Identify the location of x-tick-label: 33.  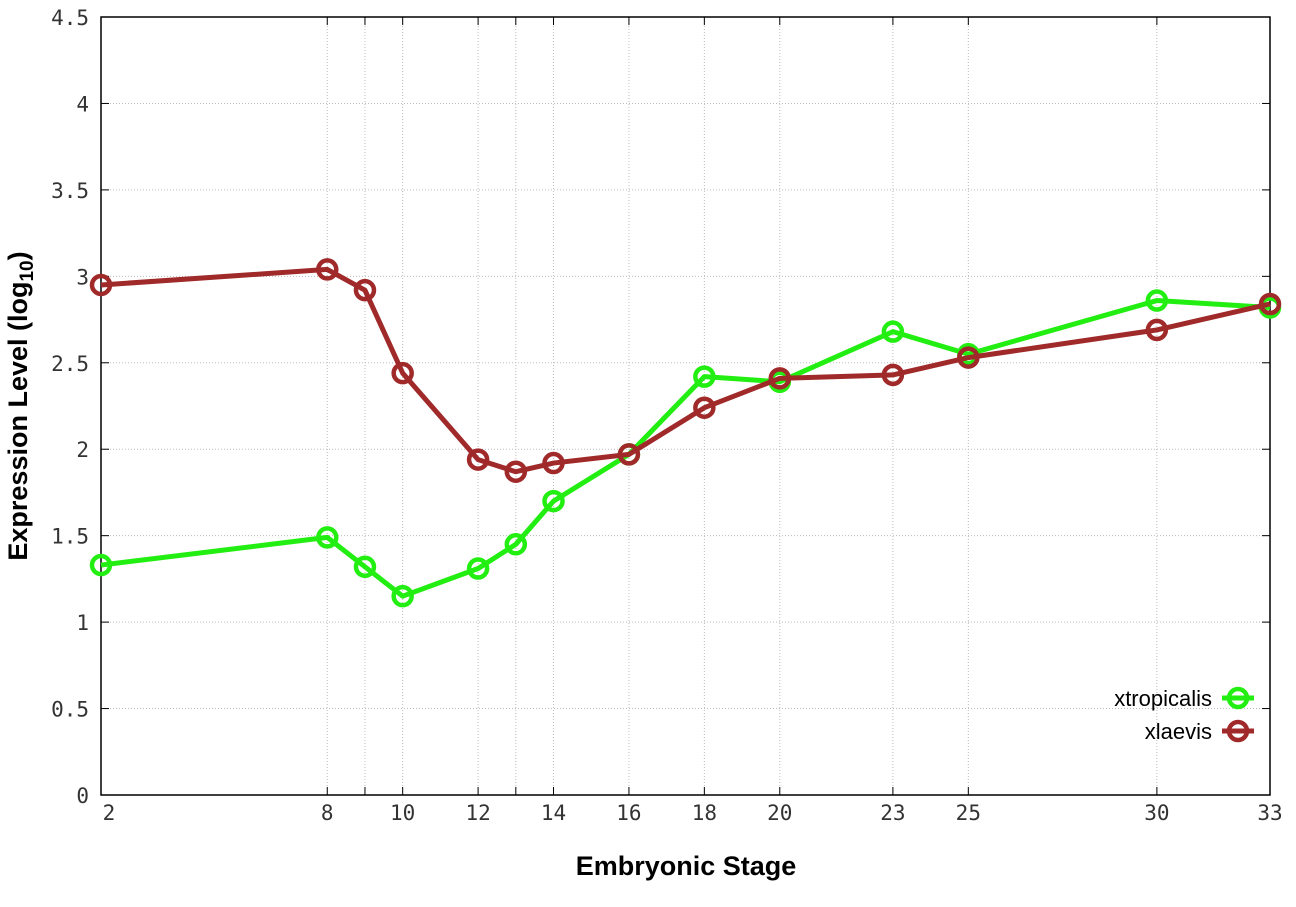
(1269, 813).